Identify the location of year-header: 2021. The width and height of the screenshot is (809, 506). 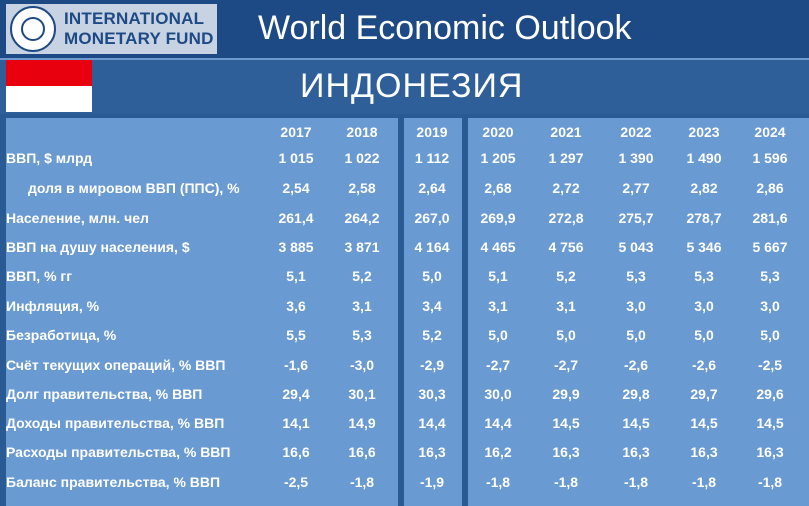
(566, 132).